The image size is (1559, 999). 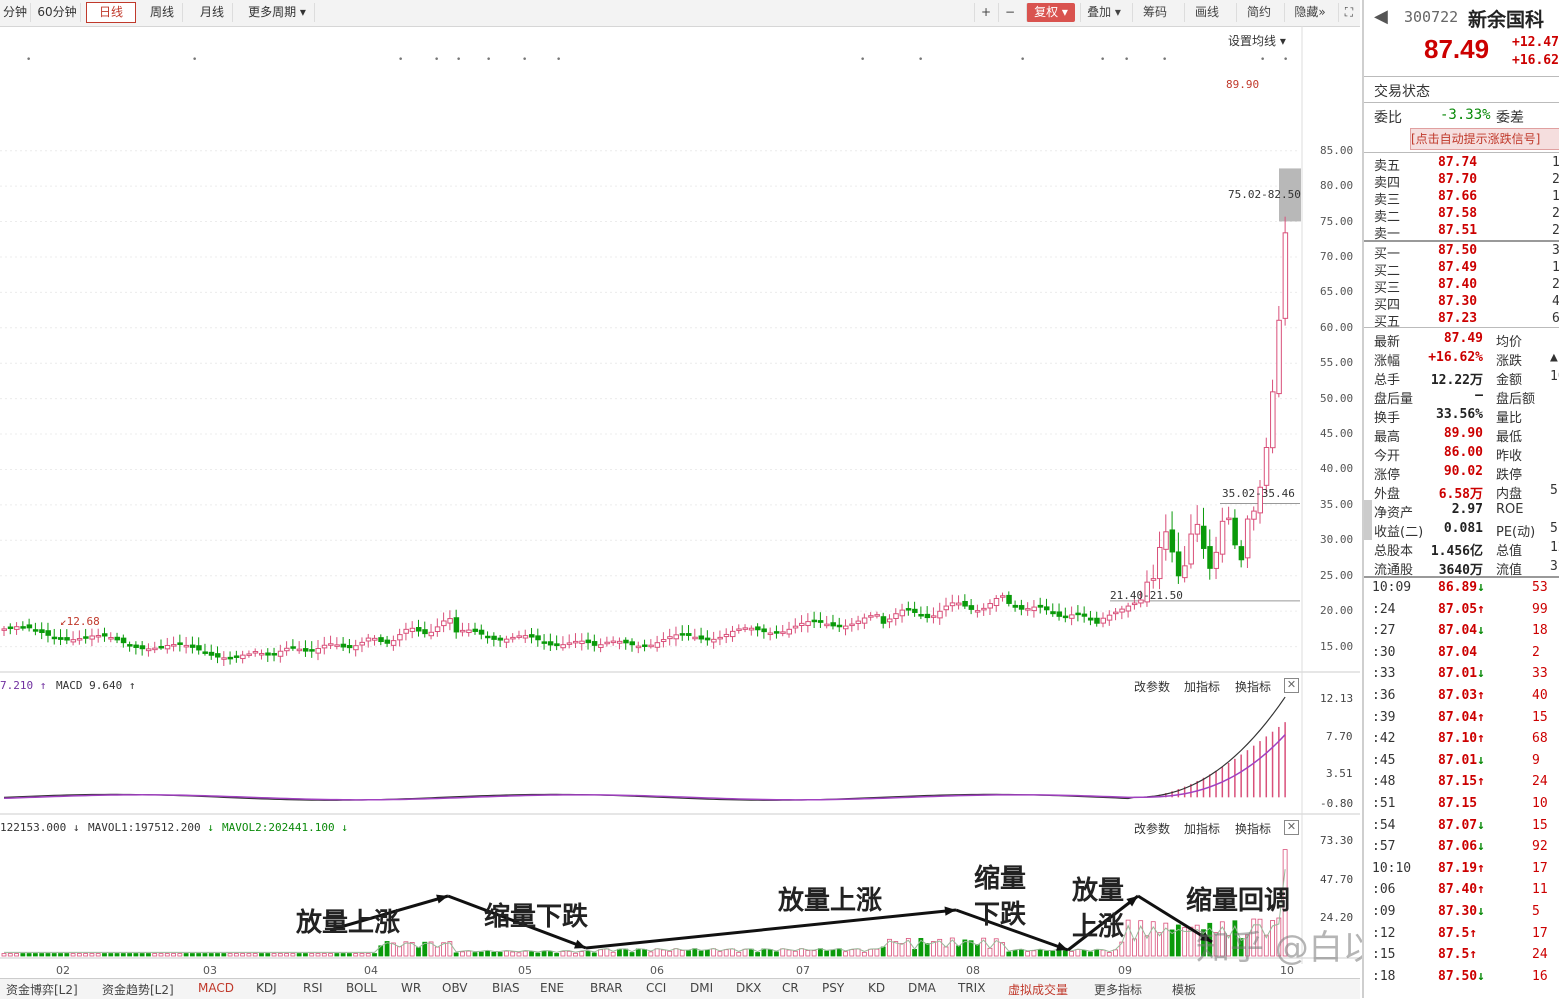 What do you see at coordinates (1458, 179) in the screenshot?
I see `sell-level-price: 87.70` at bounding box center [1458, 179].